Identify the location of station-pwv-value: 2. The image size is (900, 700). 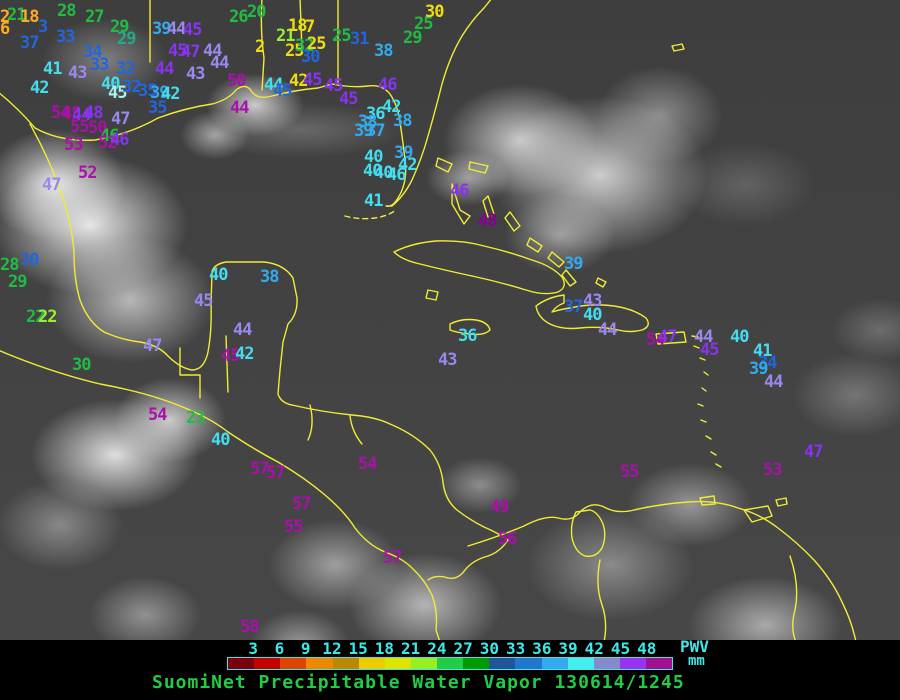
(5, 17).